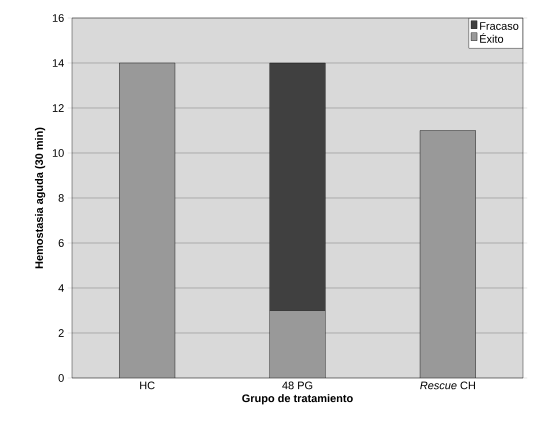 Image resolution: width=548 pixels, height=435 pixels. Describe the element at coordinates (297, 386) in the screenshot. I see `x-tick-label: 48 PG` at that location.